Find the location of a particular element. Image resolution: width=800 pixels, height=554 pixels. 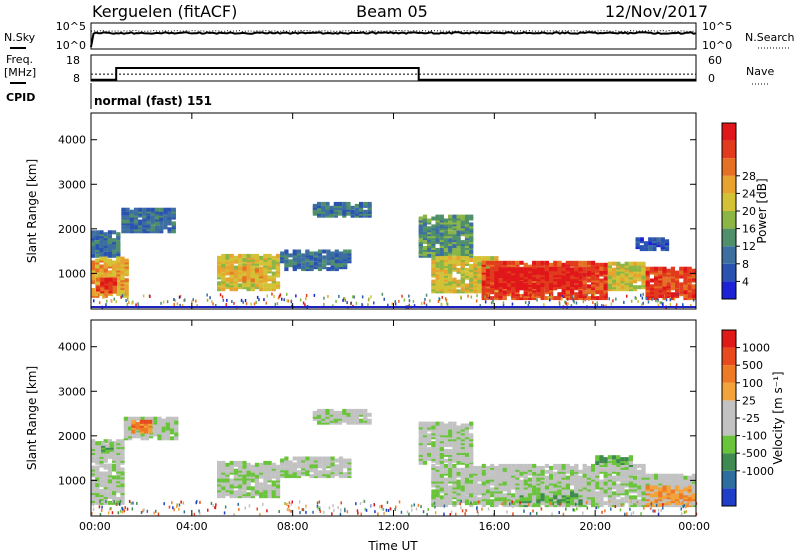

x-tick-label: 12:00 is located at coordinates (394, 526).